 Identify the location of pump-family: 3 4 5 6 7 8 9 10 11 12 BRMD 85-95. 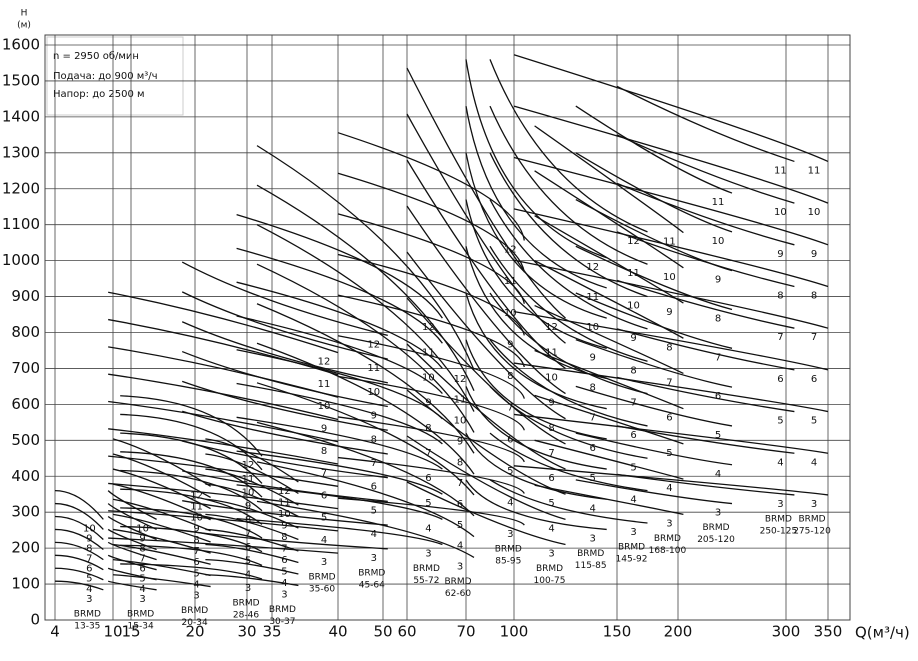
(431, 349).